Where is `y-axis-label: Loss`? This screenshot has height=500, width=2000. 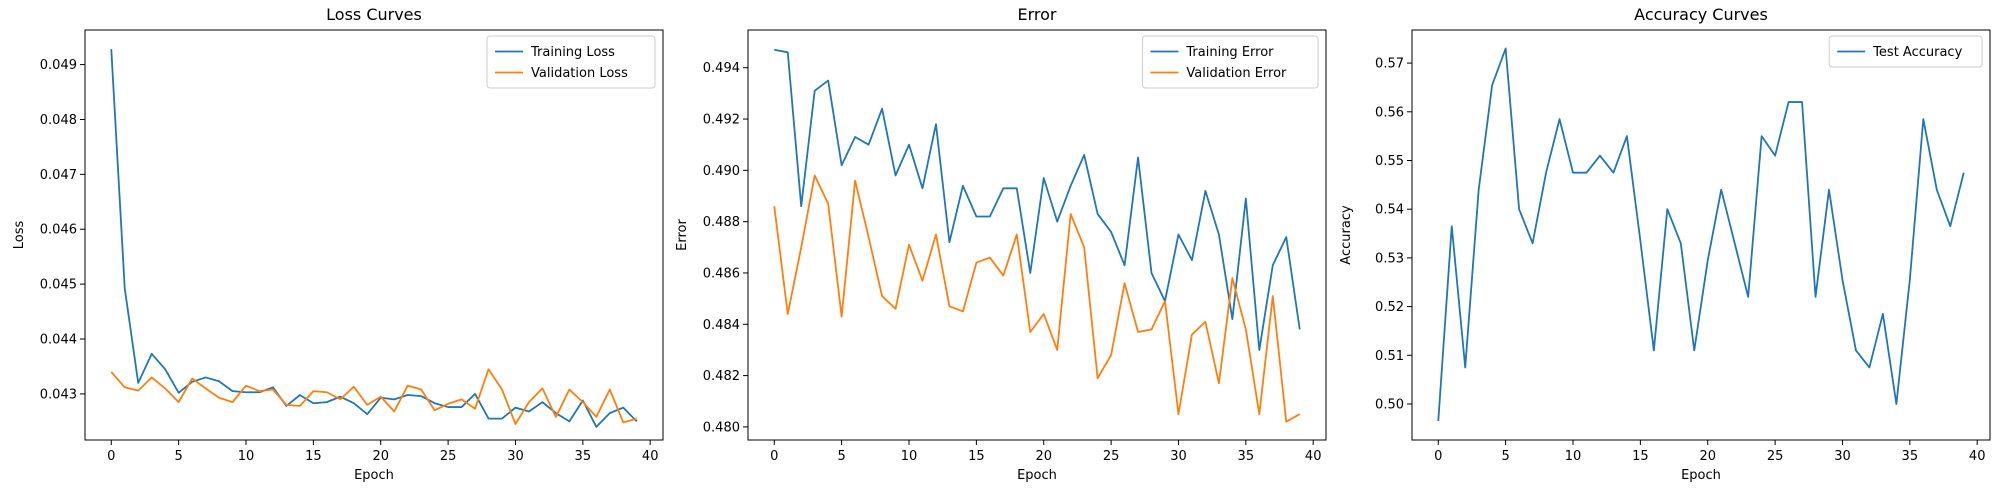 y-axis-label: Loss is located at coordinates (19, 235).